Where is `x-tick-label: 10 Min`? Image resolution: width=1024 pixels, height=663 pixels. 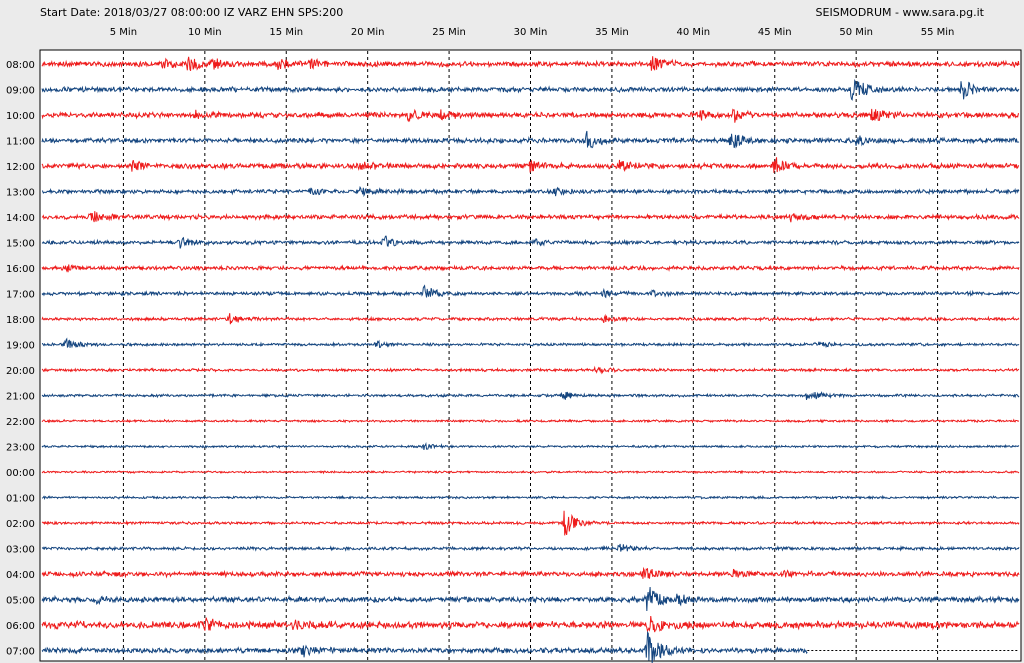 x-tick-label: 10 Min is located at coordinates (205, 32).